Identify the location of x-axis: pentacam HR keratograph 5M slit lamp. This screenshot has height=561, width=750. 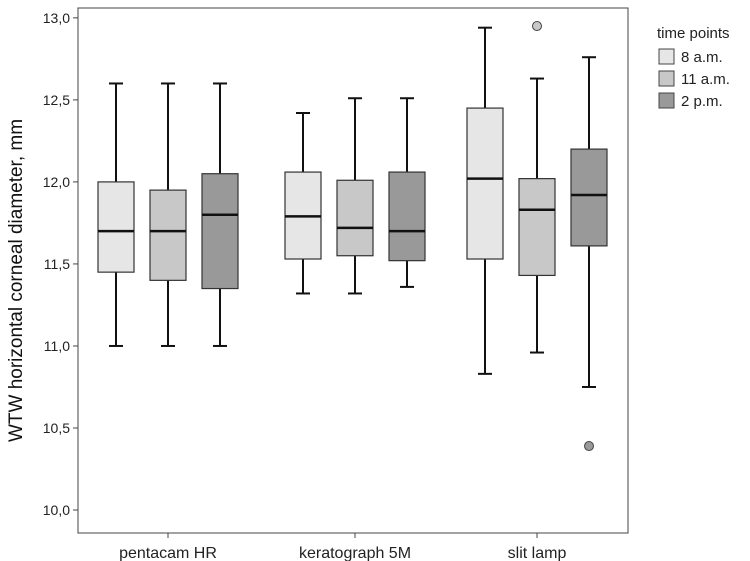
(342, 547).